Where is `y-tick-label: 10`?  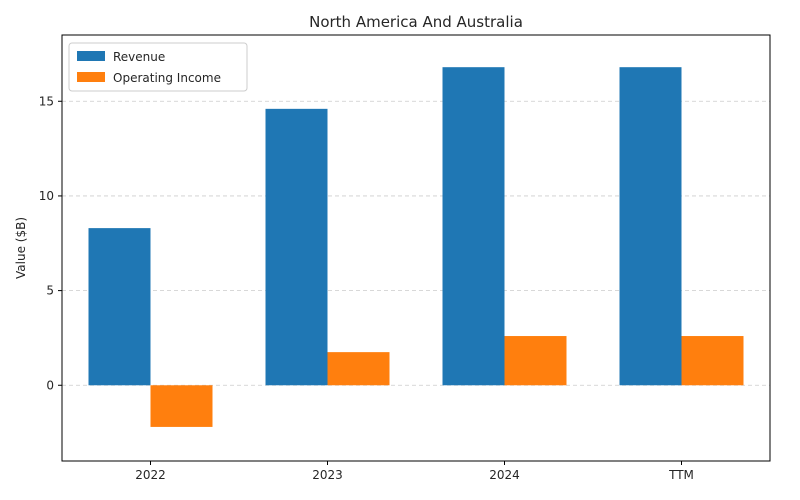 y-tick-label: 10 is located at coordinates (46, 196).